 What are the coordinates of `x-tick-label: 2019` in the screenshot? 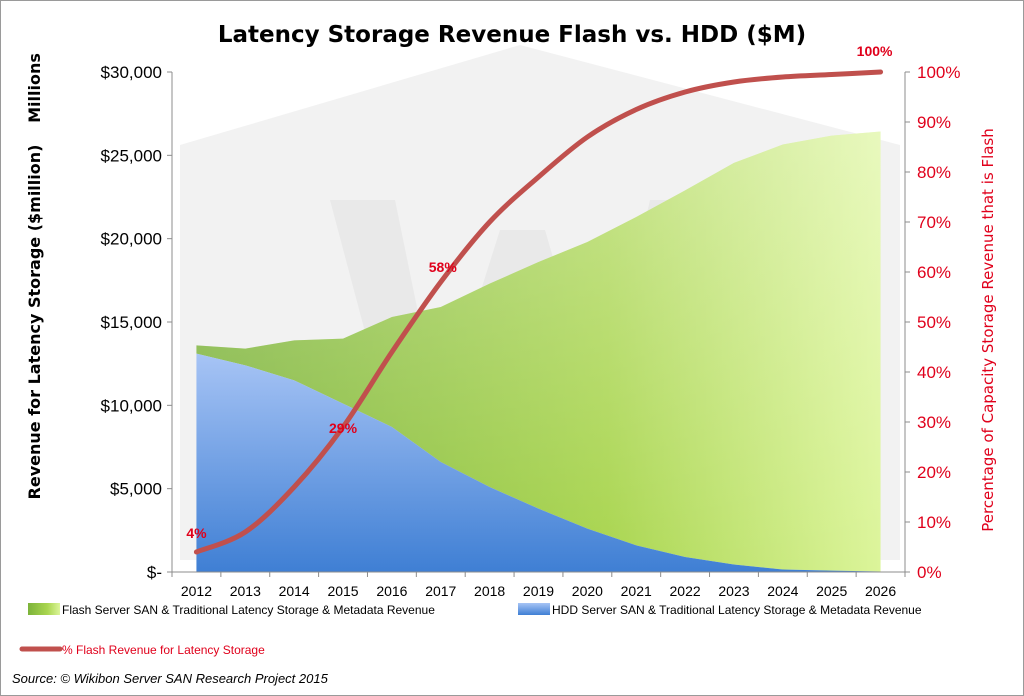 It's located at (538, 591).